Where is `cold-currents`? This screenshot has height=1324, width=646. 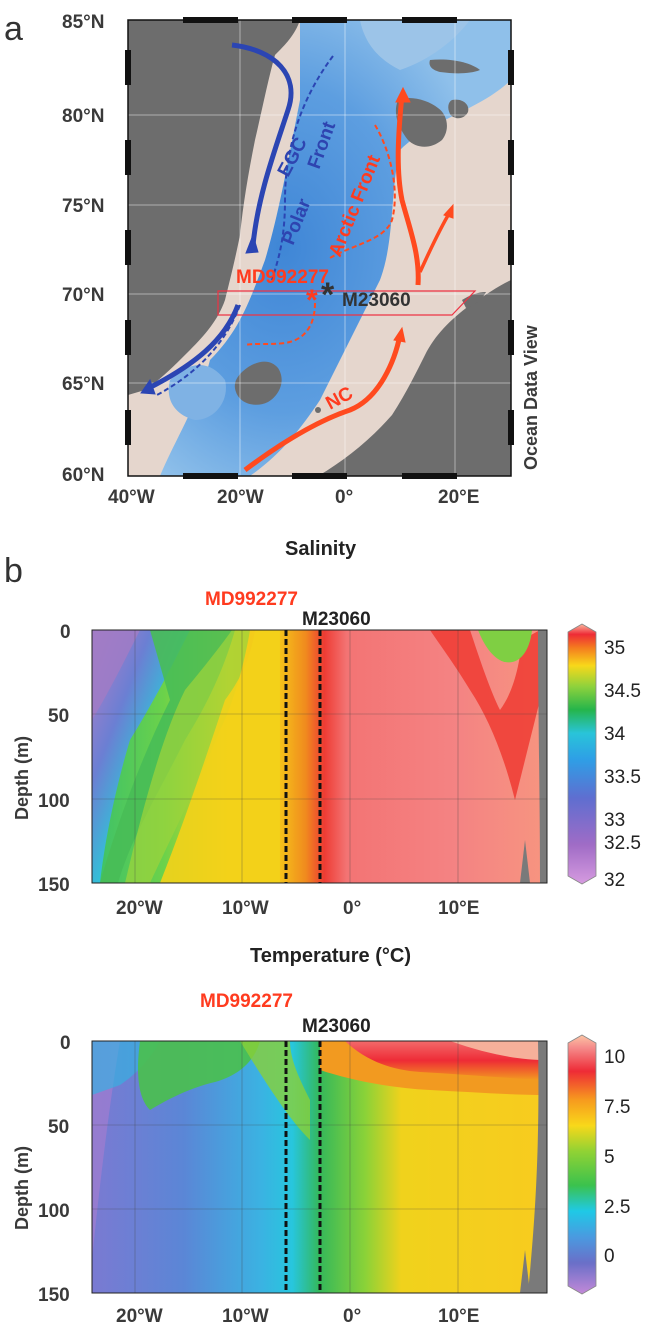
cold-currents is located at coordinates (237, 219).